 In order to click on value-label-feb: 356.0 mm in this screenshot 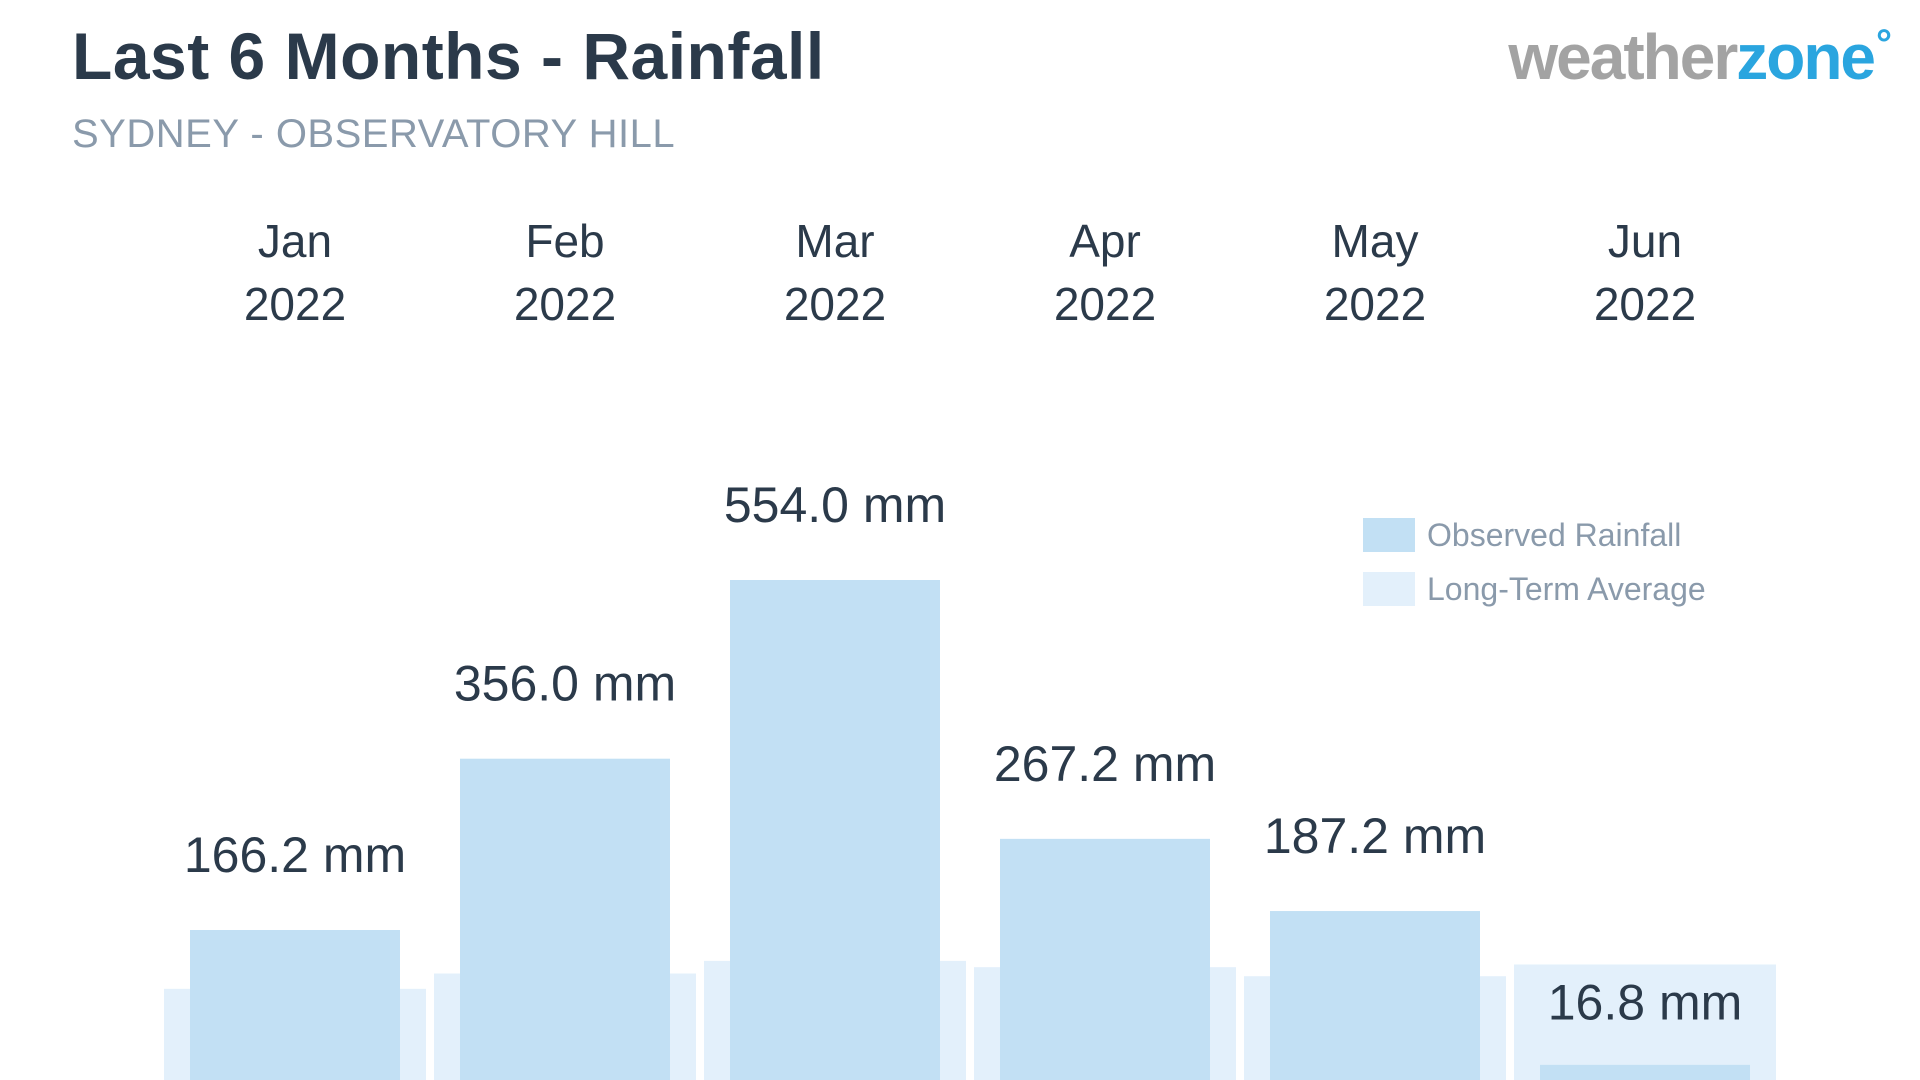, I will do `click(565, 684)`.